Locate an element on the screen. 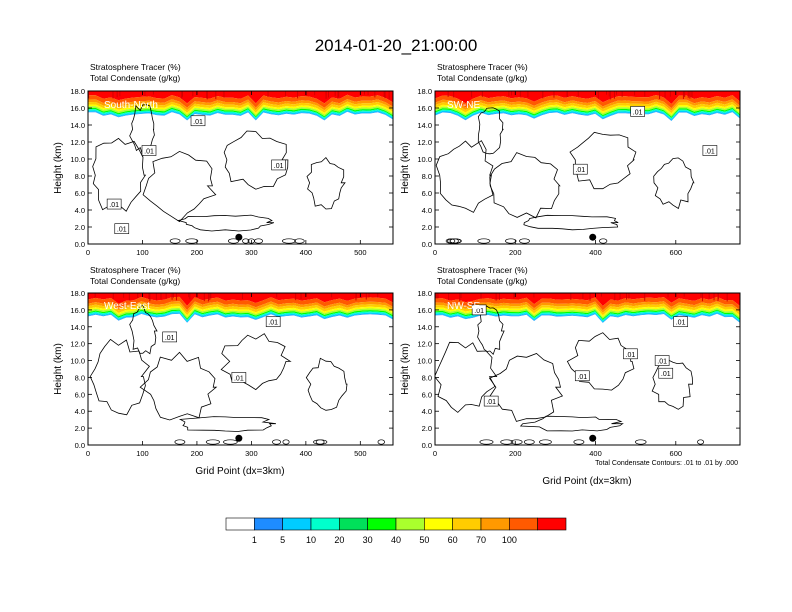  x-tick-label: 600 is located at coordinates (676, 252).